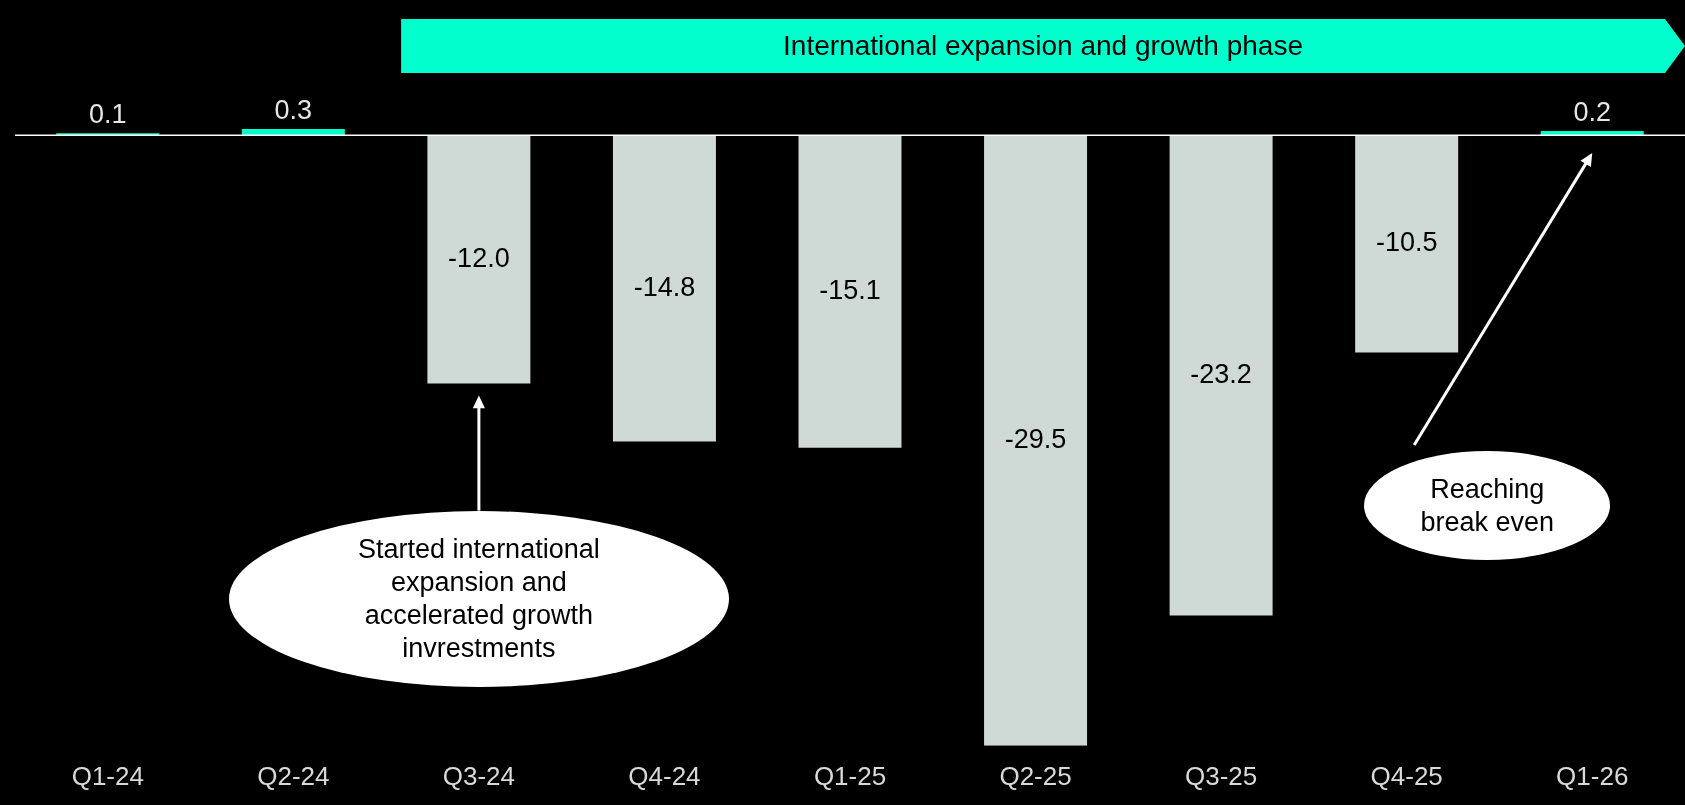 This screenshot has height=805, width=1685. What do you see at coordinates (479, 775) in the screenshot?
I see `x-tick-label: Q3-24` at bounding box center [479, 775].